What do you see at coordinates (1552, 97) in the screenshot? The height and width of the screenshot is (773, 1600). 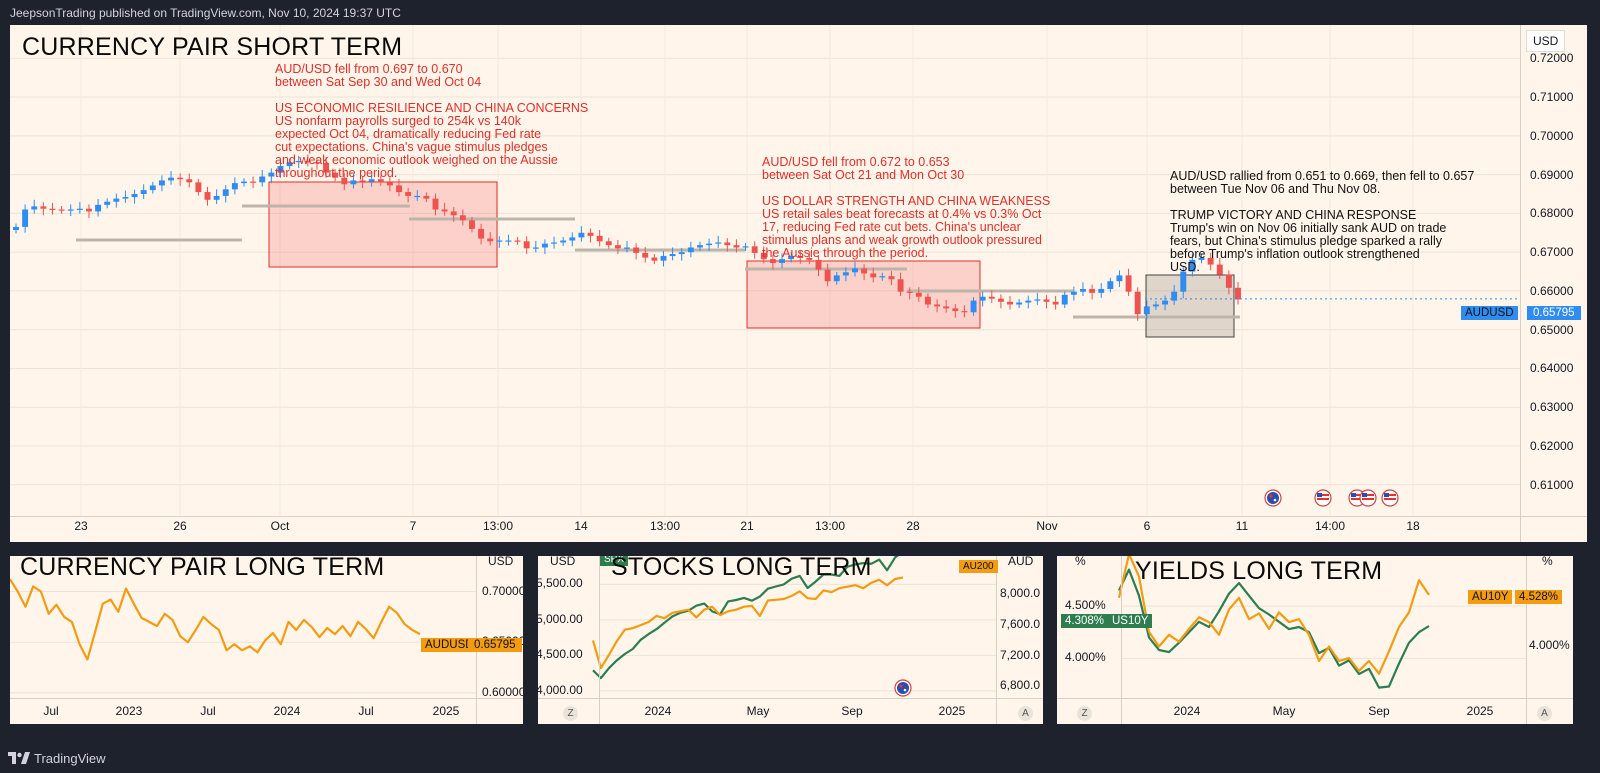 I see `price-tick: 0.71000` at bounding box center [1552, 97].